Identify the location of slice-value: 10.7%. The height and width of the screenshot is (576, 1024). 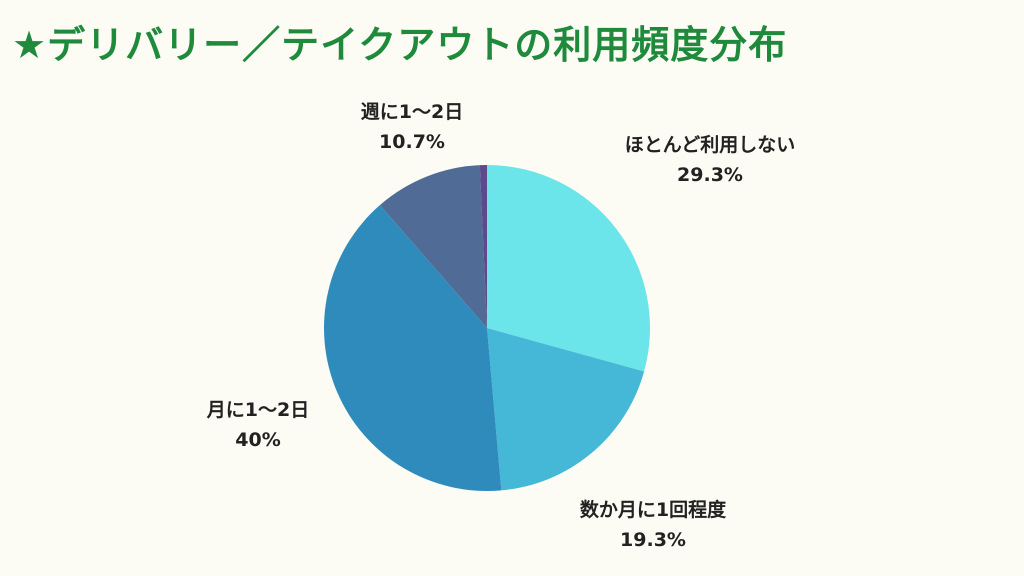
(412, 142).